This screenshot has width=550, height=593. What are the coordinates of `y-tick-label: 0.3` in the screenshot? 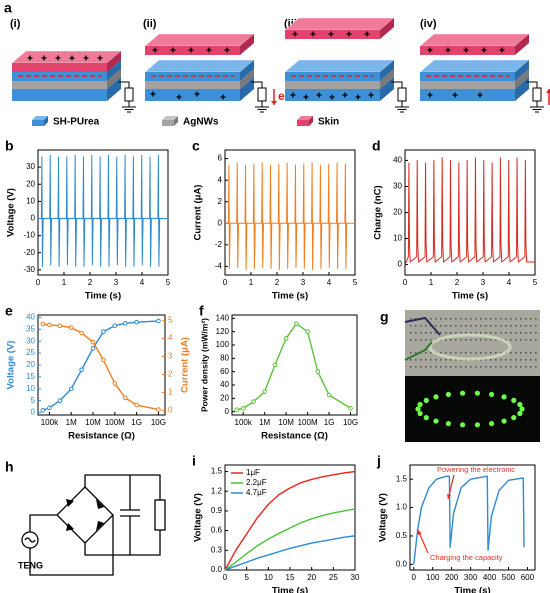 It's located at (217, 549).